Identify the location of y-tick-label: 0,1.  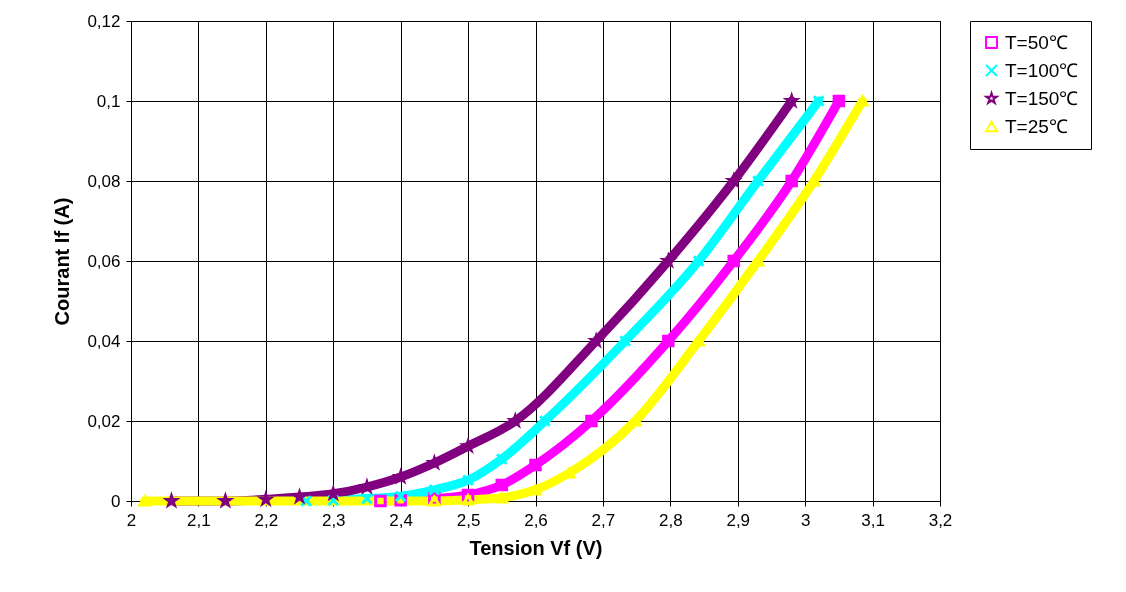
(108, 101).